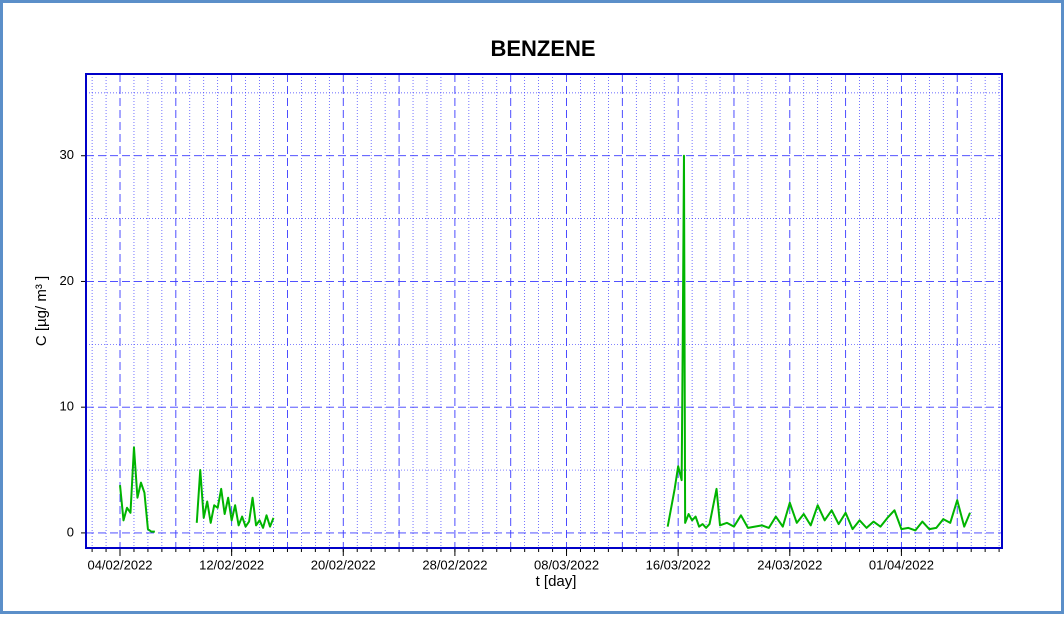 The height and width of the screenshot is (619, 1064). Describe the element at coordinates (789, 564) in the screenshot. I see `x-tick-label: 24/03/2022` at that location.